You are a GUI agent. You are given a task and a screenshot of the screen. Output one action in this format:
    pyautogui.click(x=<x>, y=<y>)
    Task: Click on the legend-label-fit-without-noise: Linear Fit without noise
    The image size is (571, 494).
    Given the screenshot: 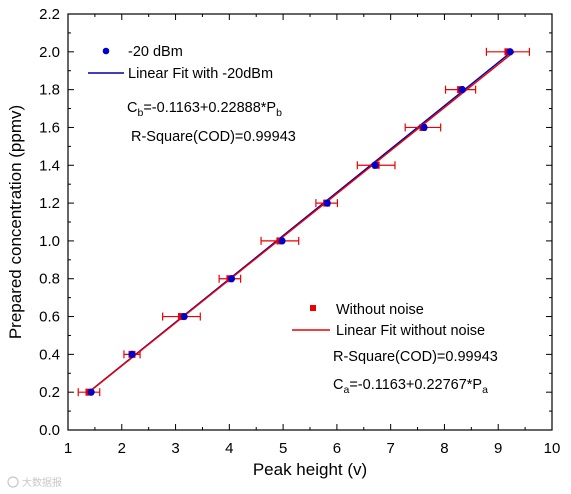 What is the action you would take?
    pyautogui.click(x=410, y=331)
    